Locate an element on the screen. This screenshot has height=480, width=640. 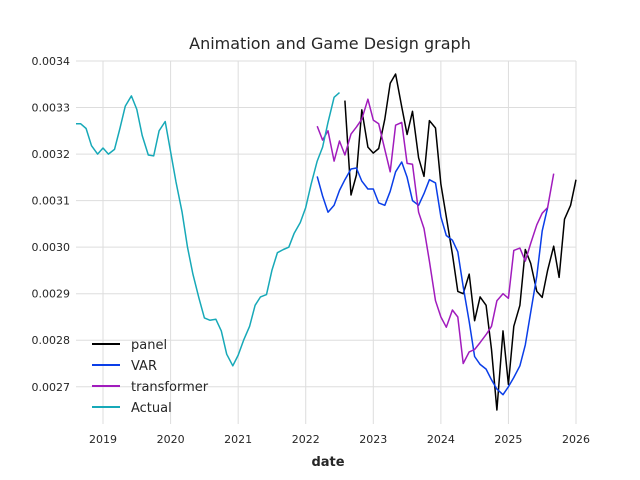
x-axis-label: date is located at coordinates (327, 462).